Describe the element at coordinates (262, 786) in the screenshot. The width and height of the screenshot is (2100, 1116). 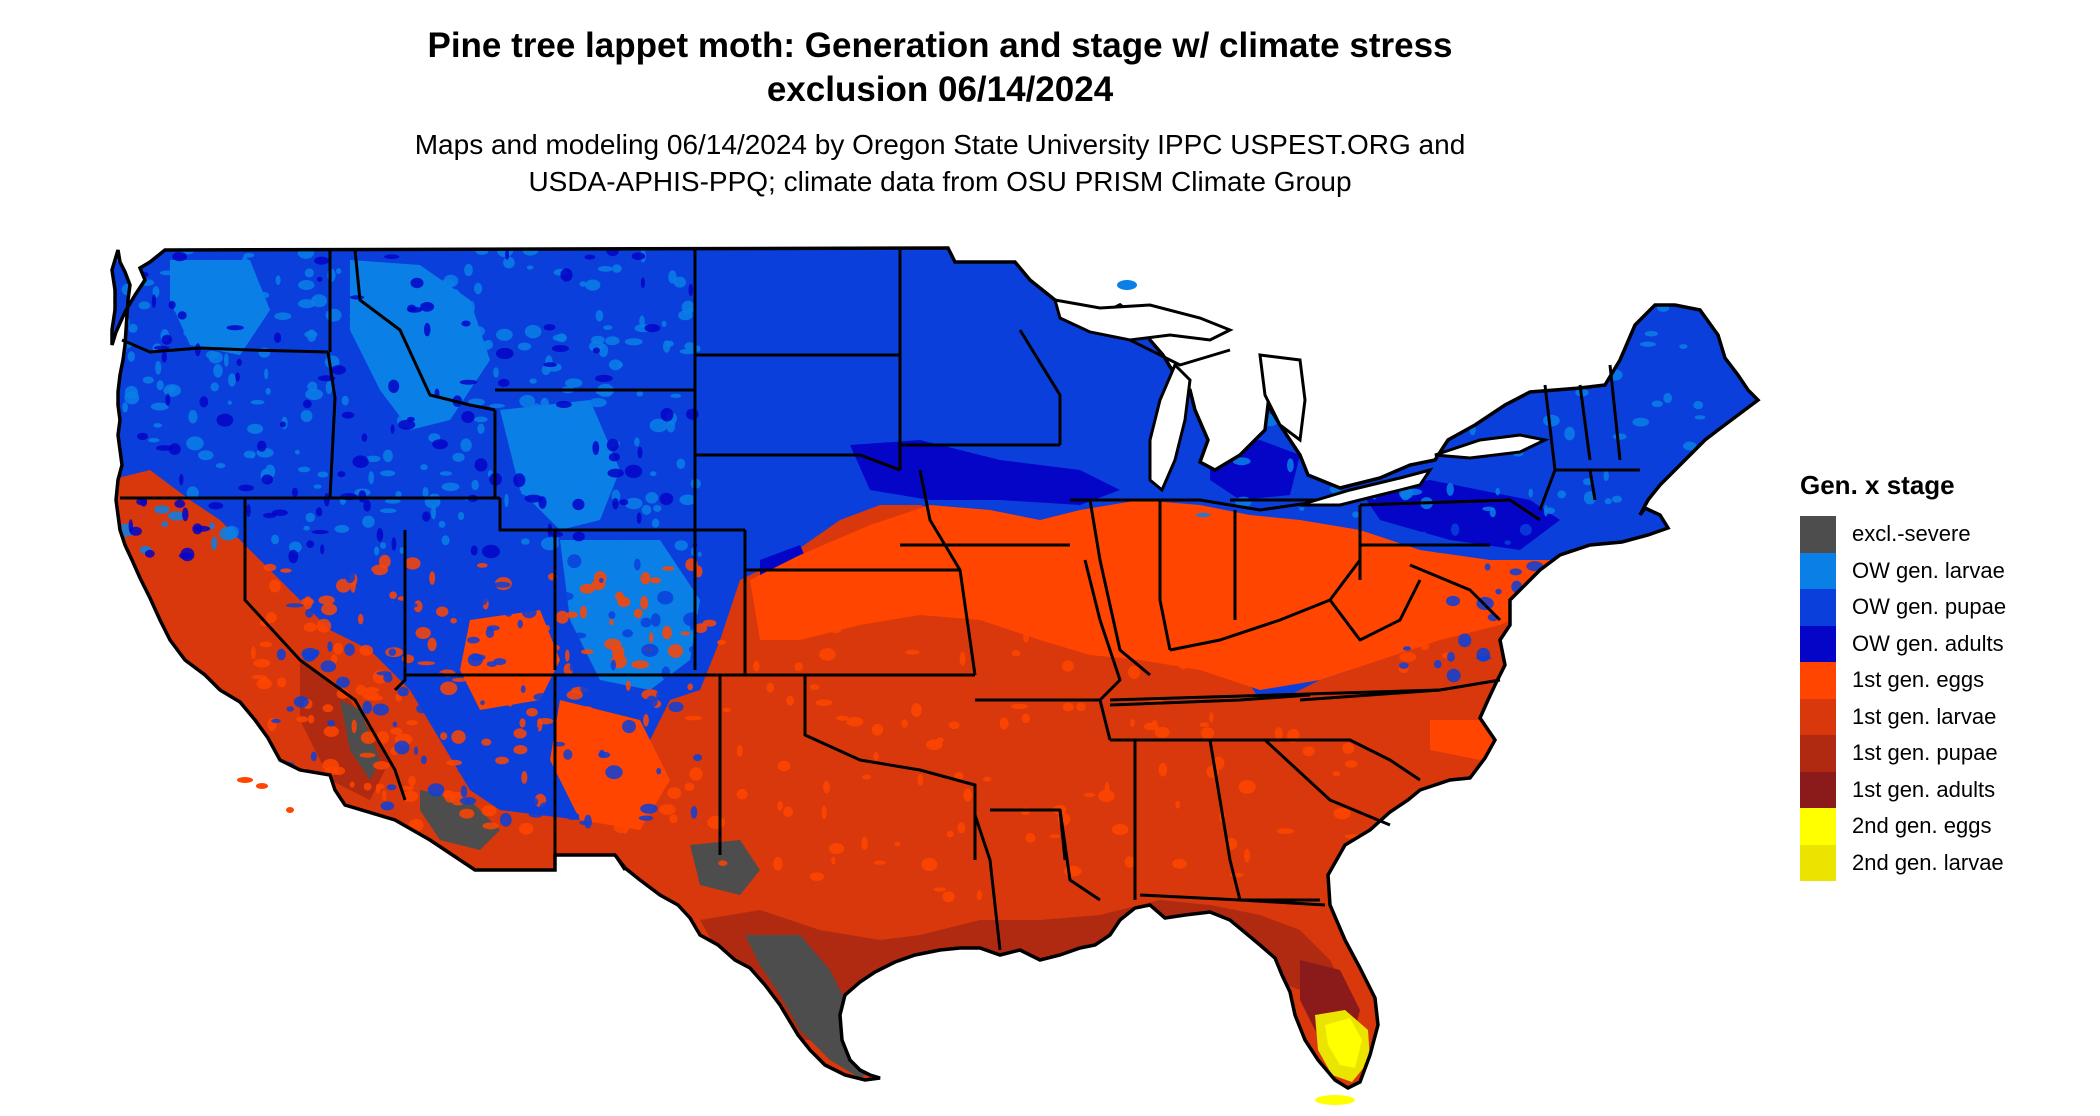
I see `channel-island` at that location.